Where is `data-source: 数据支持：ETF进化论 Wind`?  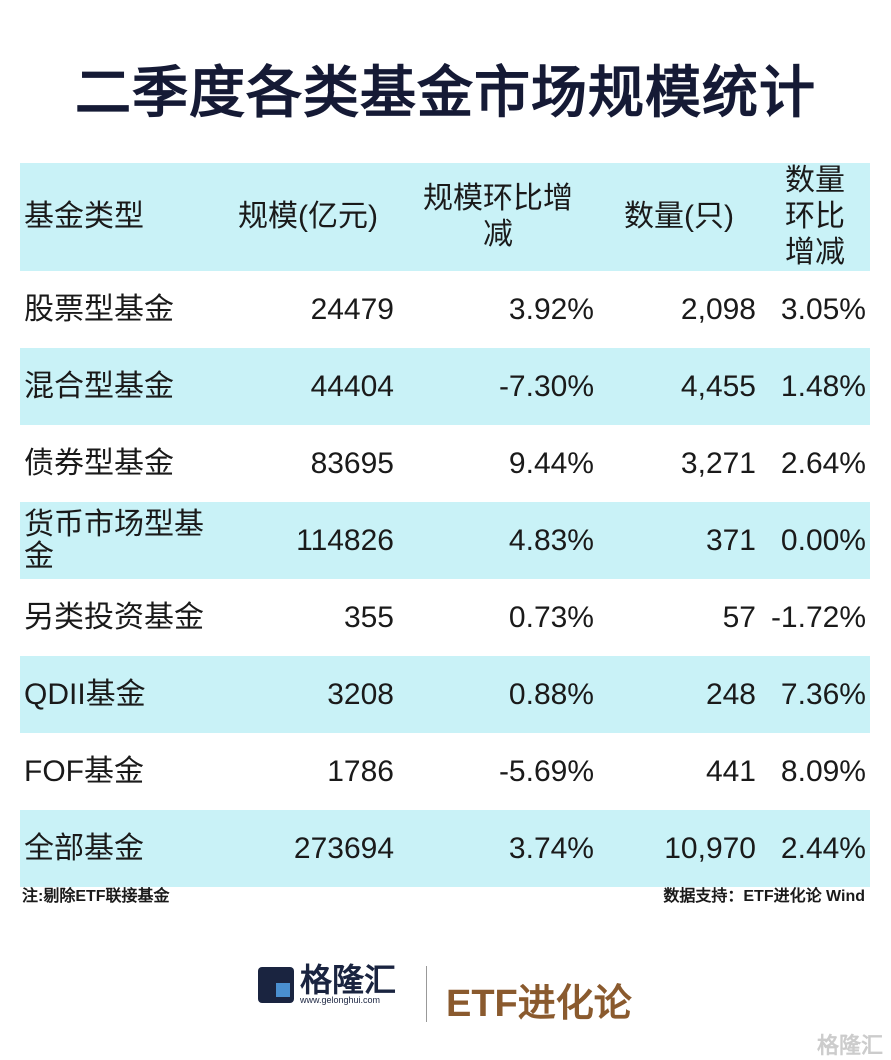 data-source: 数据支持：ETF进化论 Wind is located at coordinates (764, 896).